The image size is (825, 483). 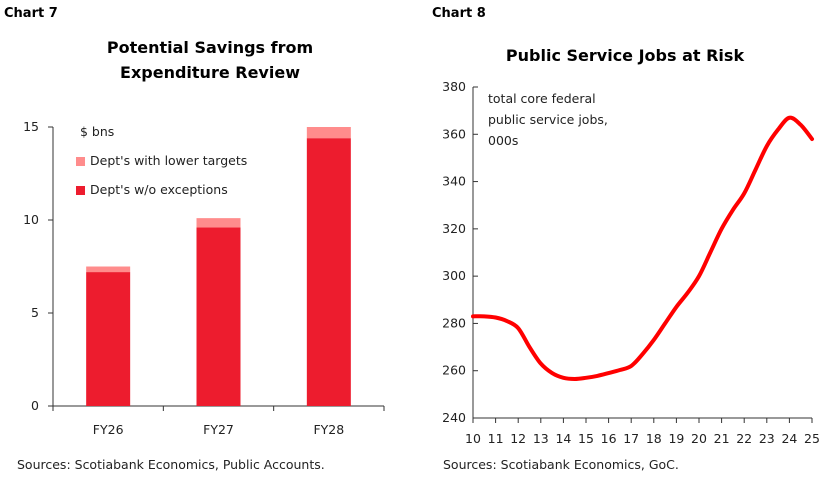 I want to click on y-tick-label: 15, so click(x=31, y=126).